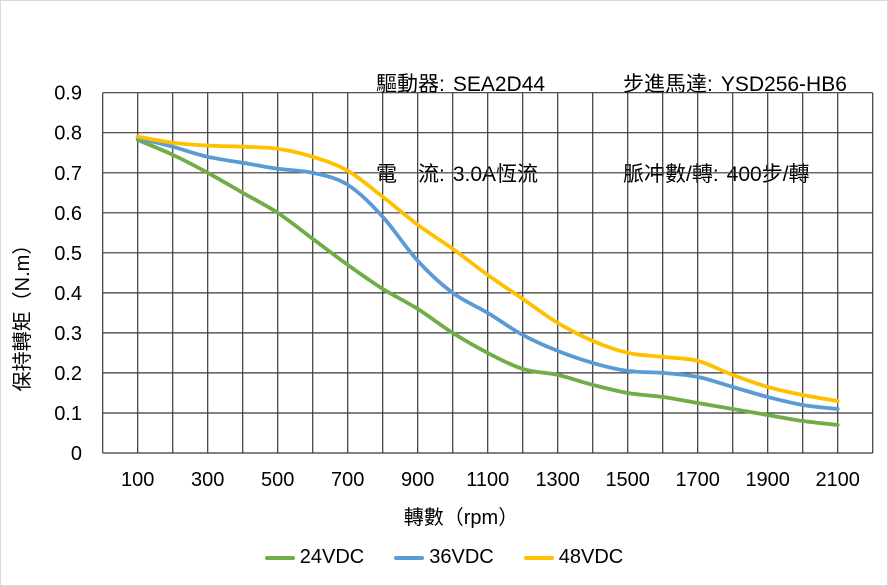 The width and height of the screenshot is (888, 586). What do you see at coordinates (591, 557) in the screenshot?
I see `legend-label-48vdc: 48VDC` at bounding box center [591, 557].